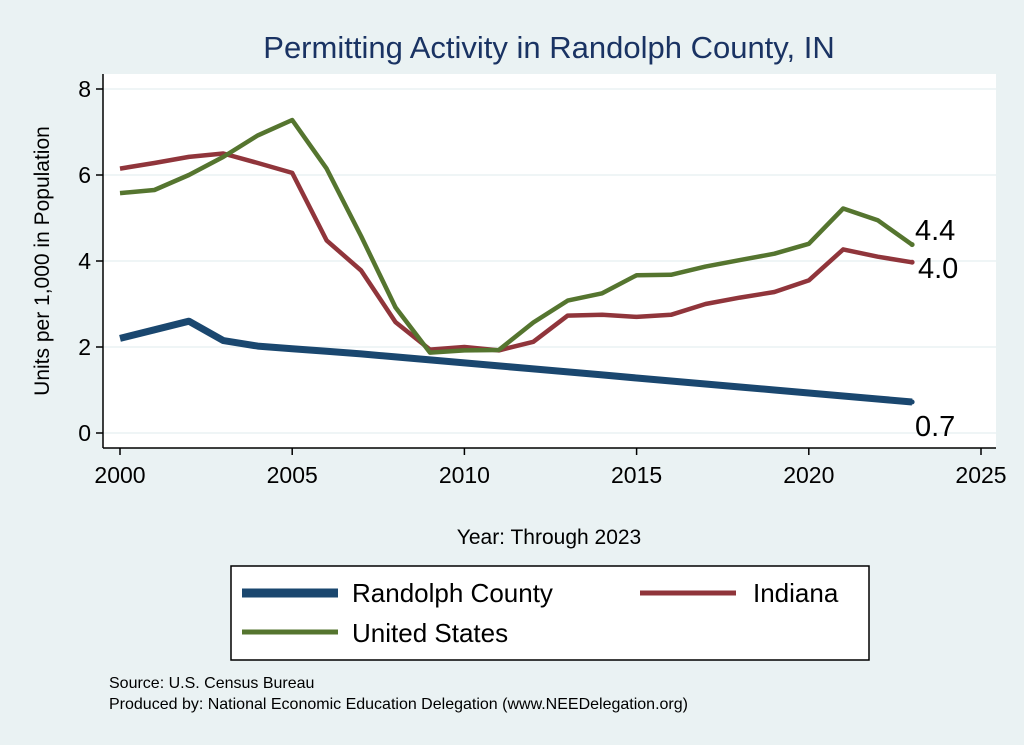  What do you see at coordinates (84, 89) in the screenshot?
I see `y-tick-label-8: 8` at bounding box center [84, 89].